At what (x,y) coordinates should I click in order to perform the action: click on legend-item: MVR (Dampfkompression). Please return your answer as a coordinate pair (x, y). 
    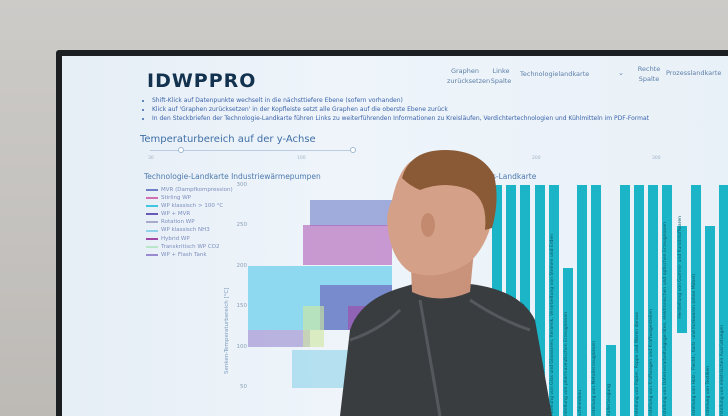
    Looking at the image, I should click on (189, 190).